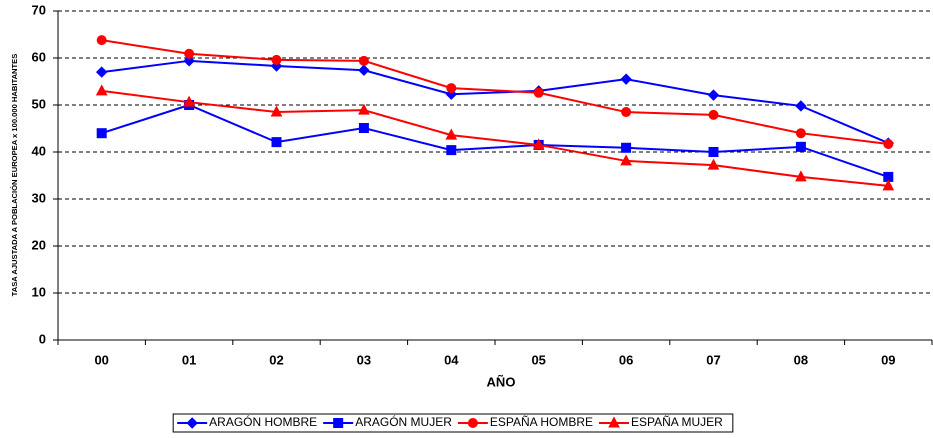 This screenshot has height=438, width=933. I want to click on legend-item: ESPAÑA HOMBRE, so click(525, 422).